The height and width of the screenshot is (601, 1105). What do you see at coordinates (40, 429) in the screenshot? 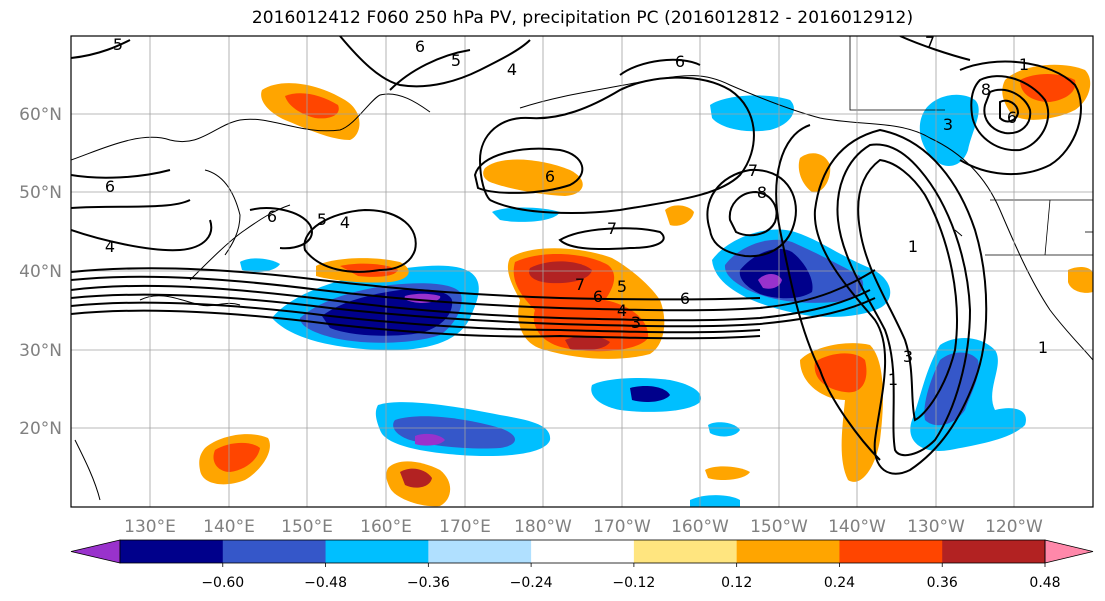
I see `latitude-label: 20°N` at bounding box center [40, 429].